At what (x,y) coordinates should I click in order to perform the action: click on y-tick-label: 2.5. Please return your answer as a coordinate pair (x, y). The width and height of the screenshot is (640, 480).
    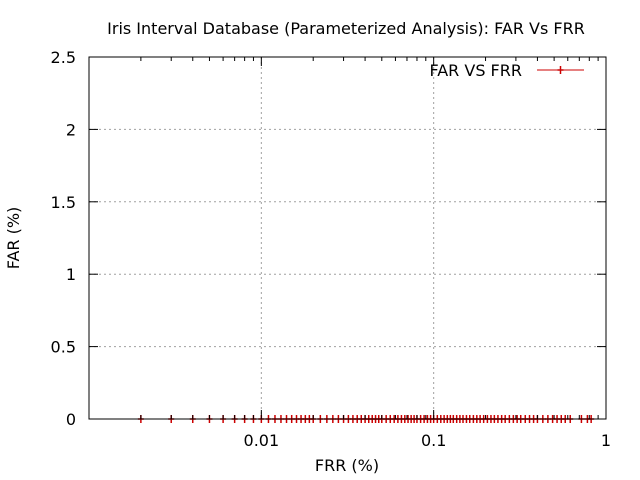
    Looking at the image, I should click on (63, 57).